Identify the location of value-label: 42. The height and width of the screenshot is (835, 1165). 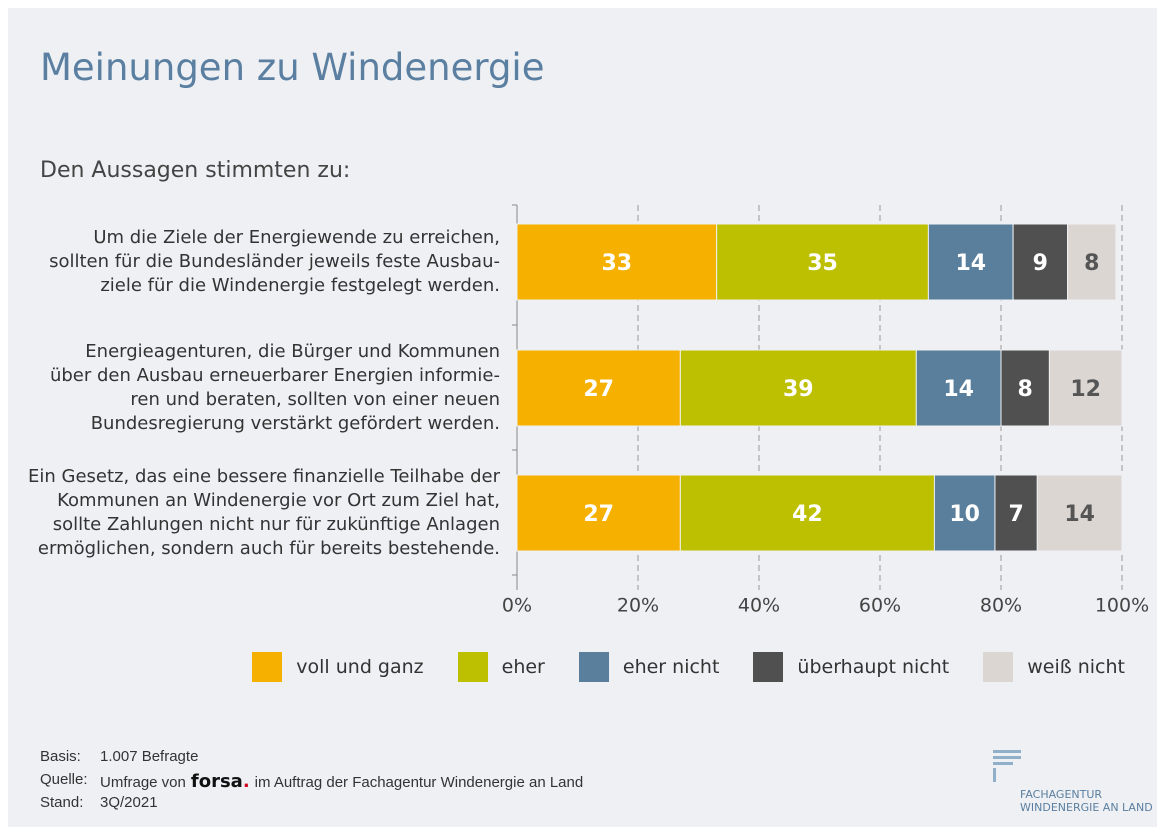
(807, 514).